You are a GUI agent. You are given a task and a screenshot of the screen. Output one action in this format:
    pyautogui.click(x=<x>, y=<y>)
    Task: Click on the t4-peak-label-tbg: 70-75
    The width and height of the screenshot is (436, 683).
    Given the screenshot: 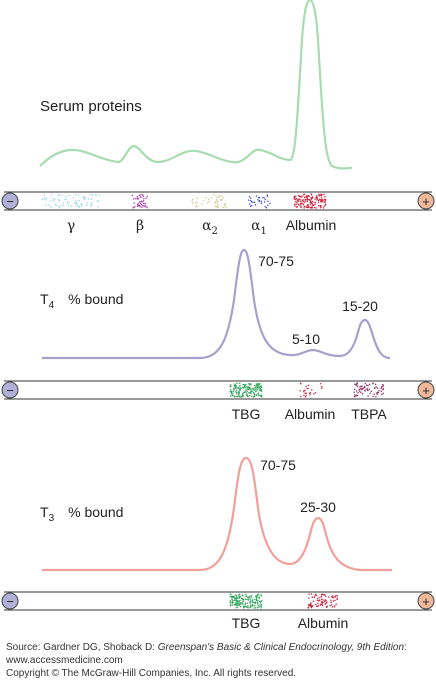 What is the action you would take?
    pyautogui.click(x=276, y=261)
    